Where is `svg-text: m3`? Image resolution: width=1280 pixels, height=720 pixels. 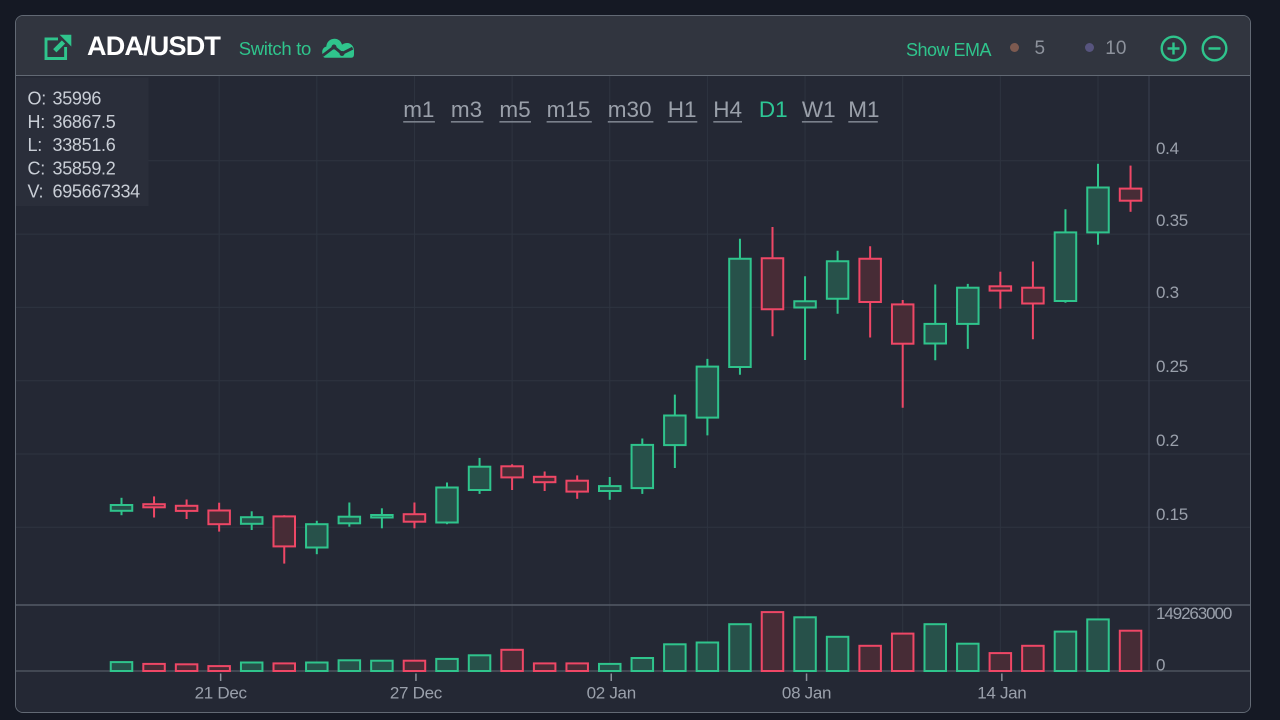
svg-text: m3 is located at coordinates (466, 109).